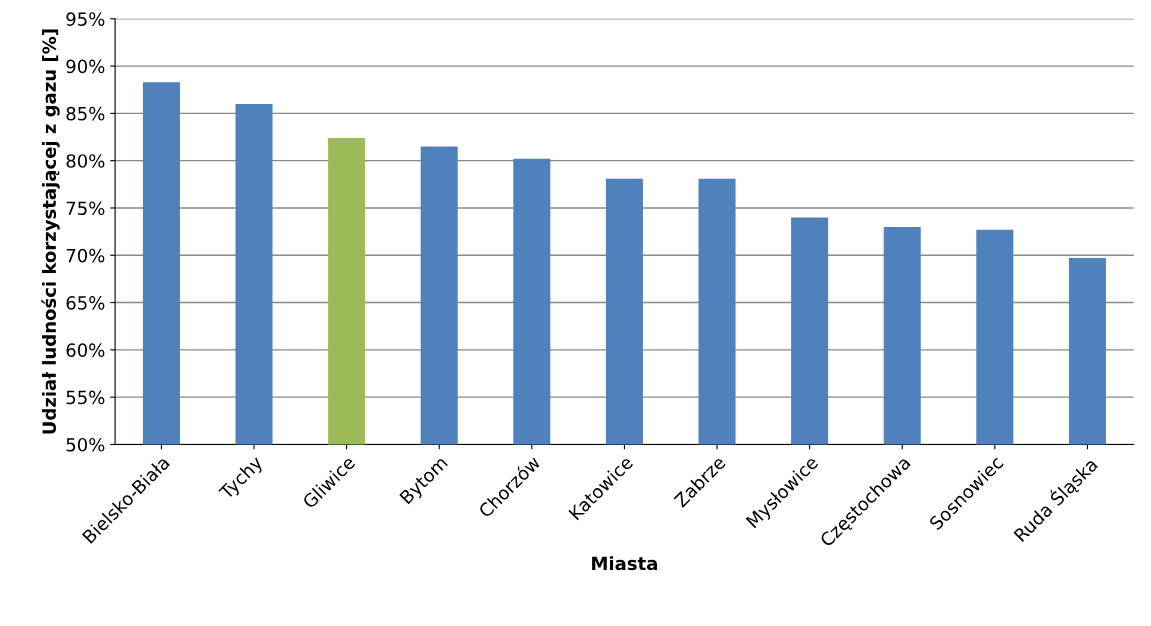  I want to click on y-tick-label: 65%, so click(85, 303).